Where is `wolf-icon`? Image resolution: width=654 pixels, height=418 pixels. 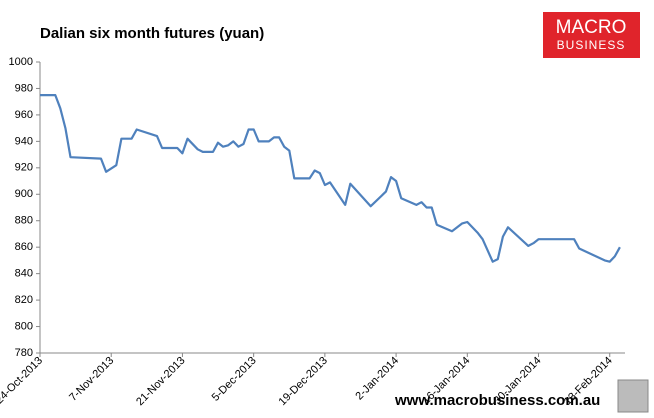 wolf-icon is located at coordinates (633, 396).